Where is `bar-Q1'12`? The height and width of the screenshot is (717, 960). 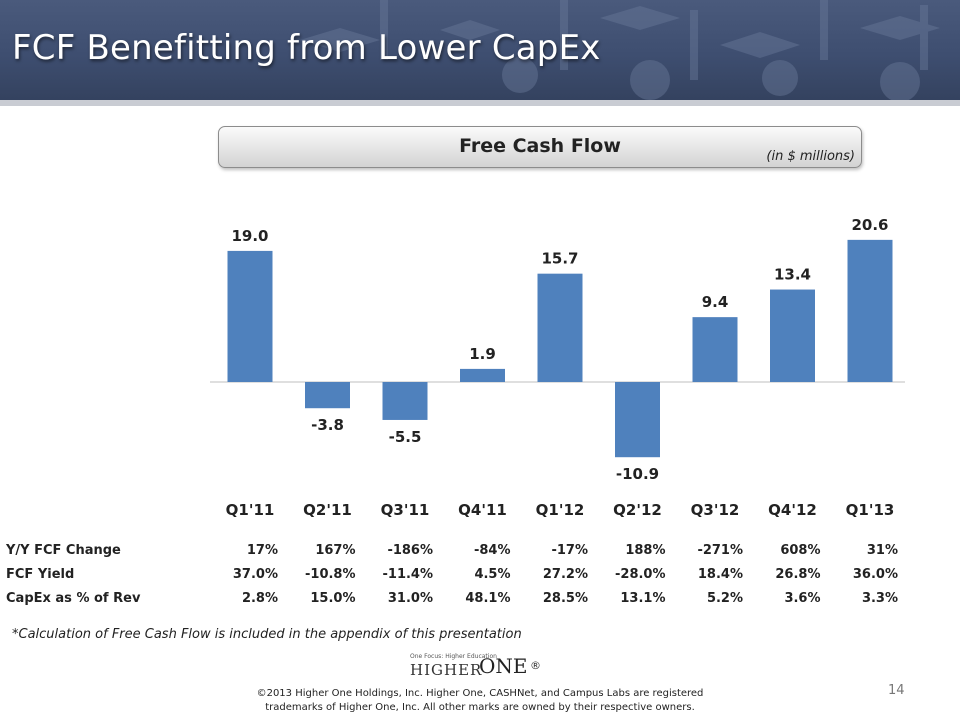 bar-Q1'12 is located at coordinates (560, 327).